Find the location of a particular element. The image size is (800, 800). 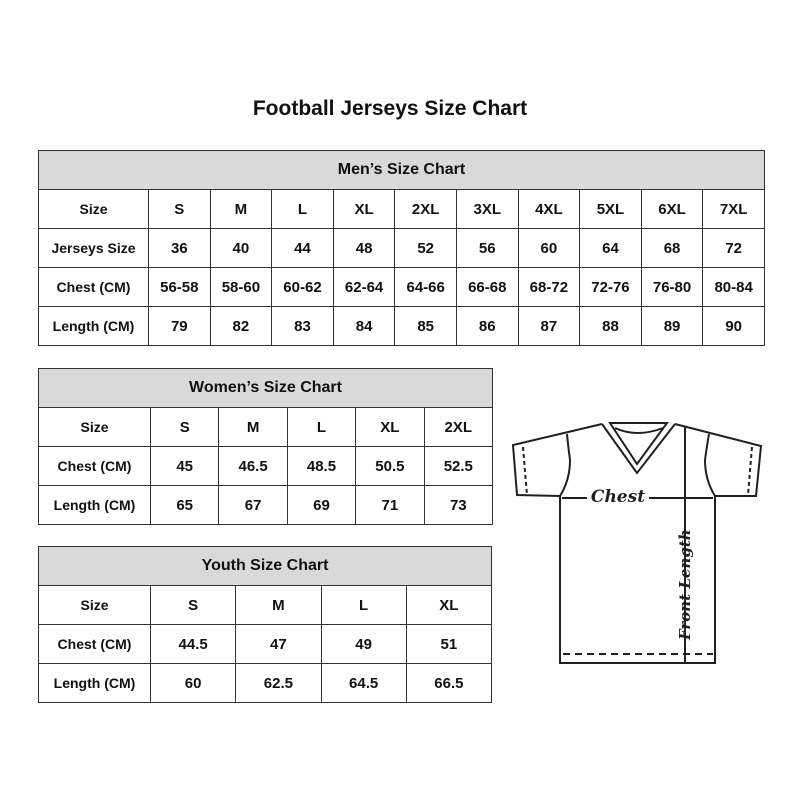

table-cell: 66-68 is located at coordinates (487, 287).